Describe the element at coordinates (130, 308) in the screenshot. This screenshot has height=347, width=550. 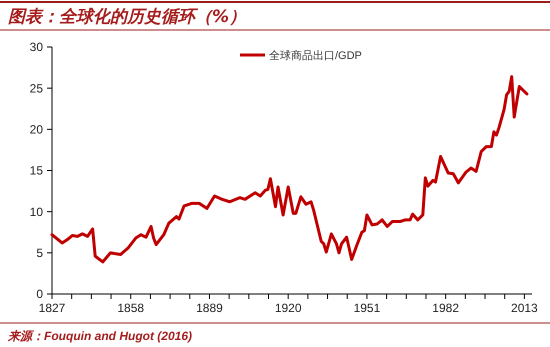
I see `x-tick-label: 1858` at that location.